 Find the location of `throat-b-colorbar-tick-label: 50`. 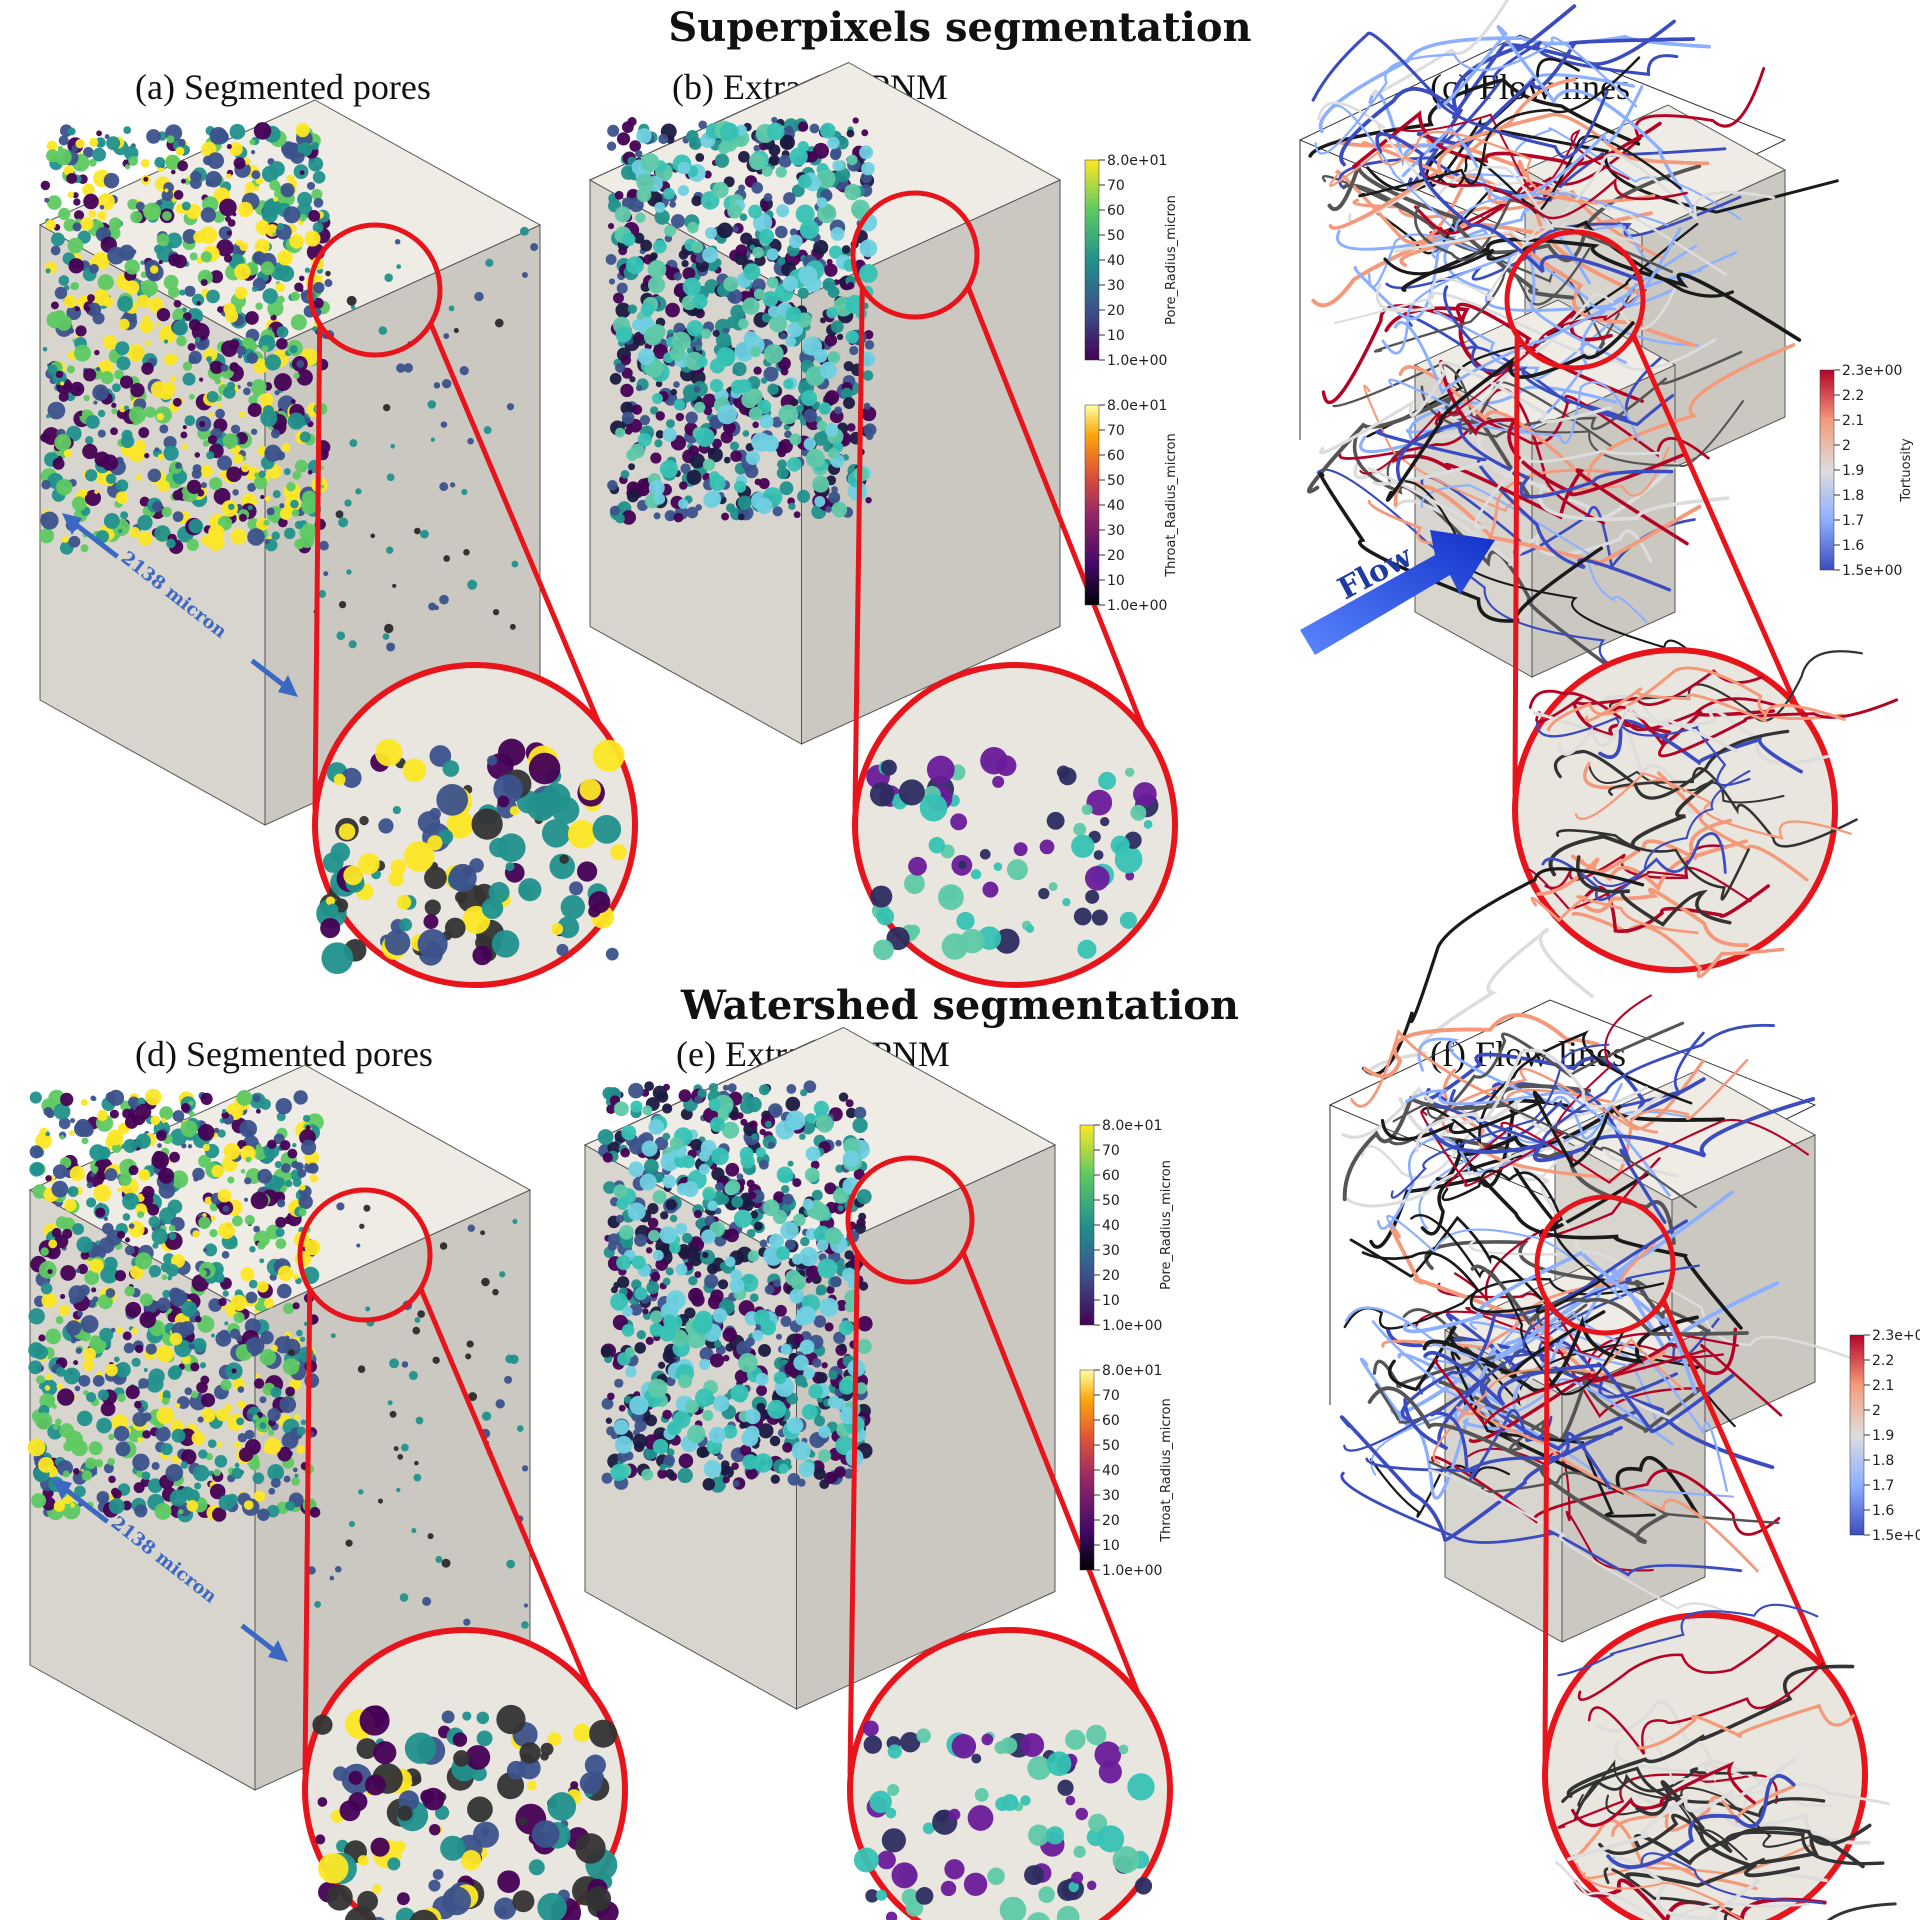

throat-b-colorbar-tick-label: 50 is located at coordinates (1116, 481).